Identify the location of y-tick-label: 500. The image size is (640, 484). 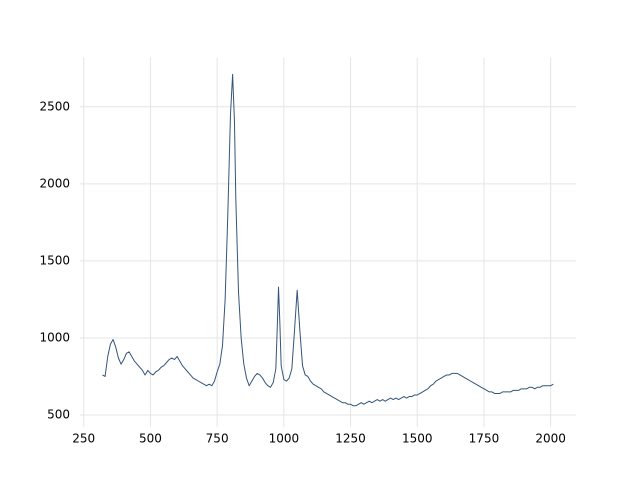
(58, 415).